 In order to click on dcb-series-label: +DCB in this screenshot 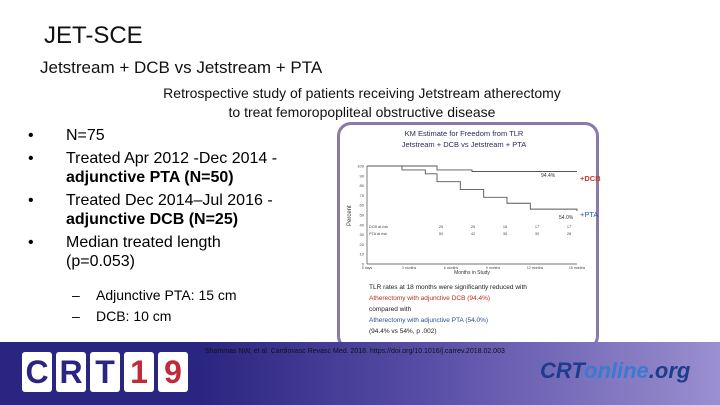, I will do `click(590, 178)`.